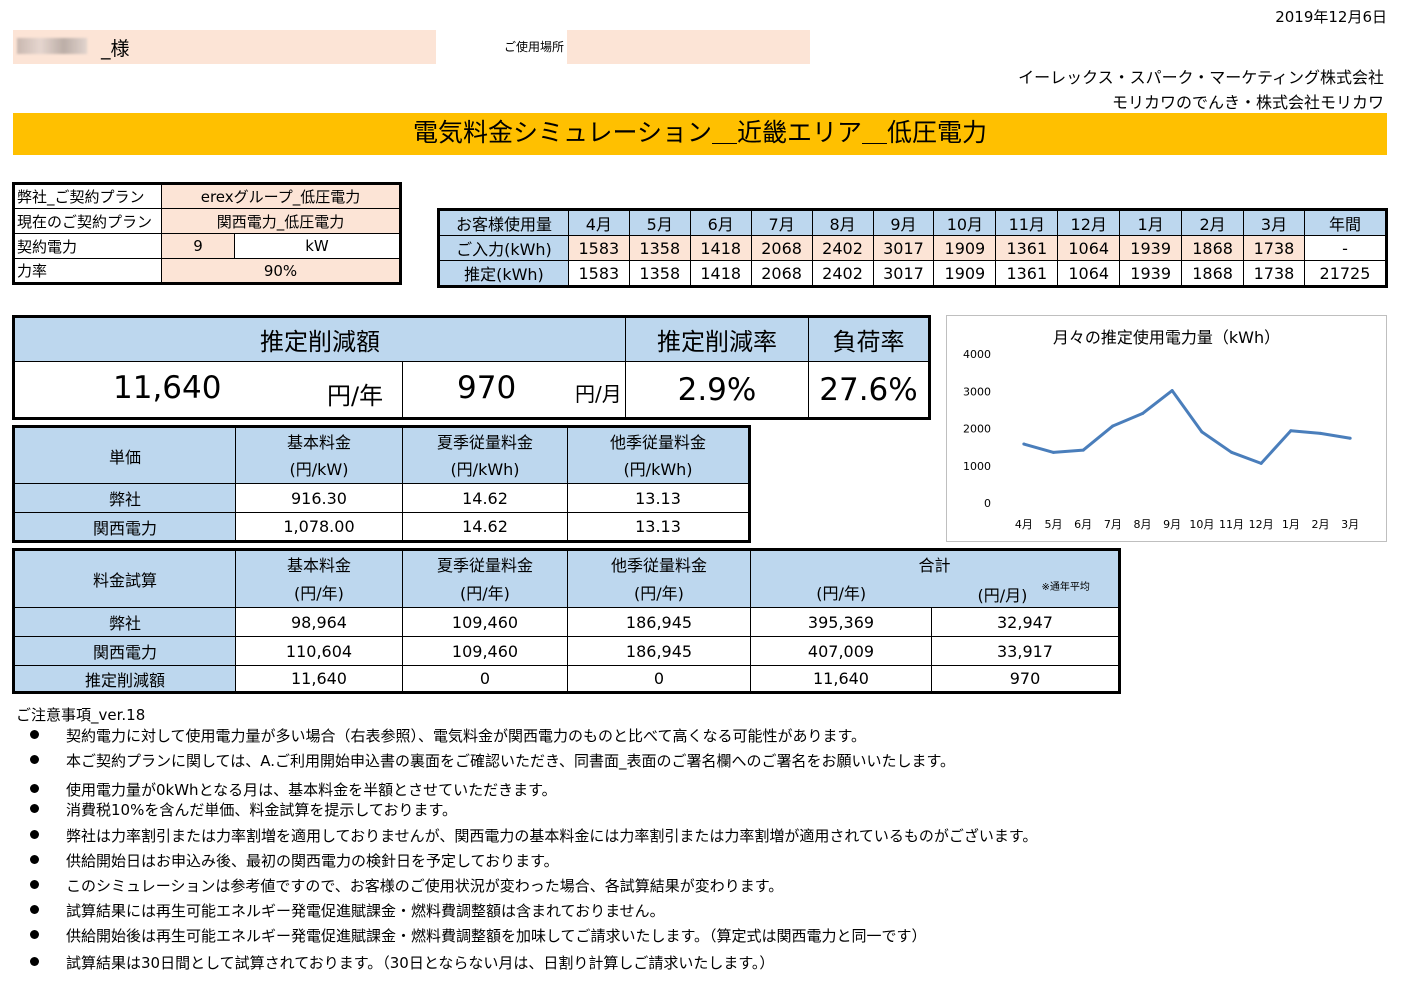 This screenshot has height=991, width=1401. I want to click on x-tick-label: 5月, so click(1054, 524).